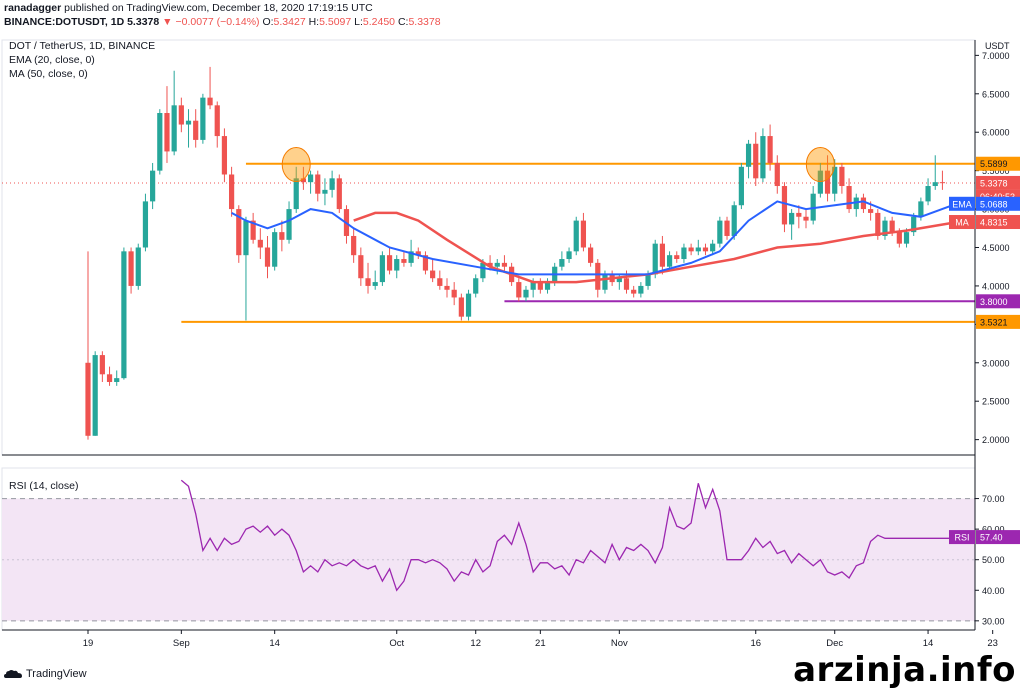 The height and width of the screenshot is (690, 1024). Describe the element at coordinates (834, 643) in the screenshot. I see `time-tick-label: Dec` at that location.